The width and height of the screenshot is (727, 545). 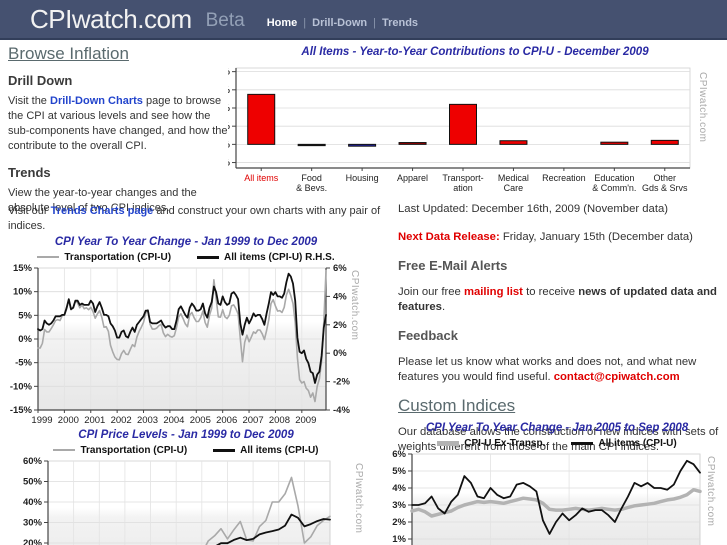 I want to click on mailing-list-link: mailing list, so click(x=493, y=292).